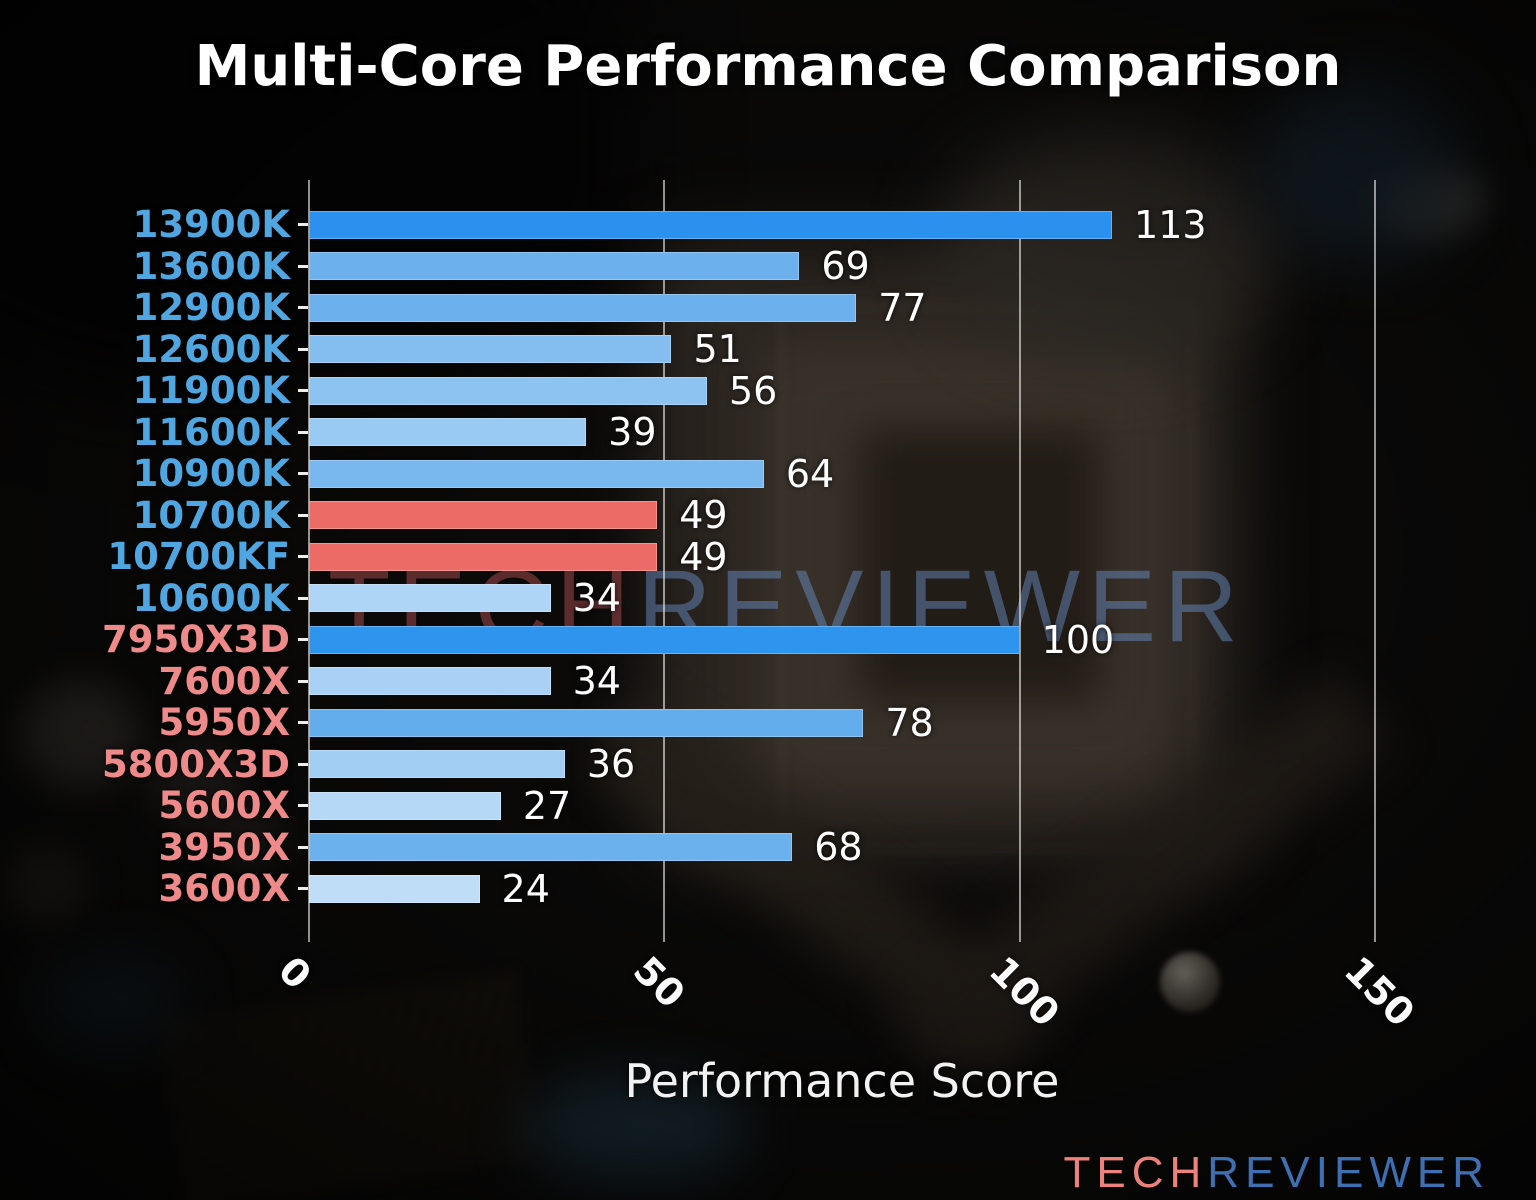 The image size is (1536, 1200). I want to click on bar-row-7950X3D: 7950X3D 100, so click(768, 639).